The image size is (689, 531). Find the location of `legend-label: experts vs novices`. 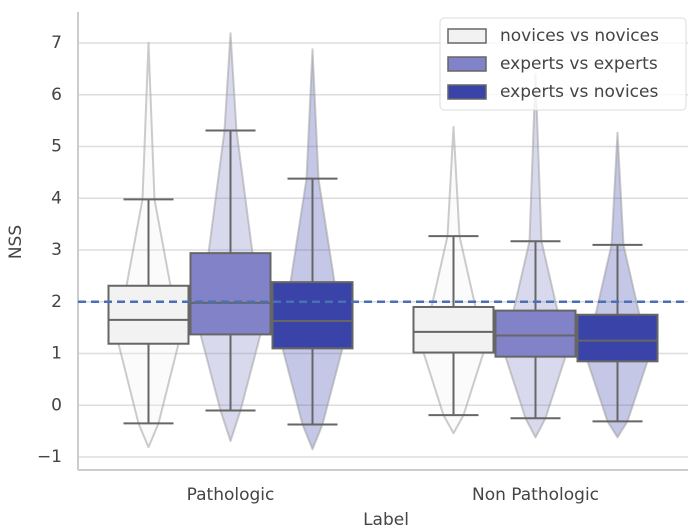

legend-label: experts vs novices is located at coordinates (579, 92).